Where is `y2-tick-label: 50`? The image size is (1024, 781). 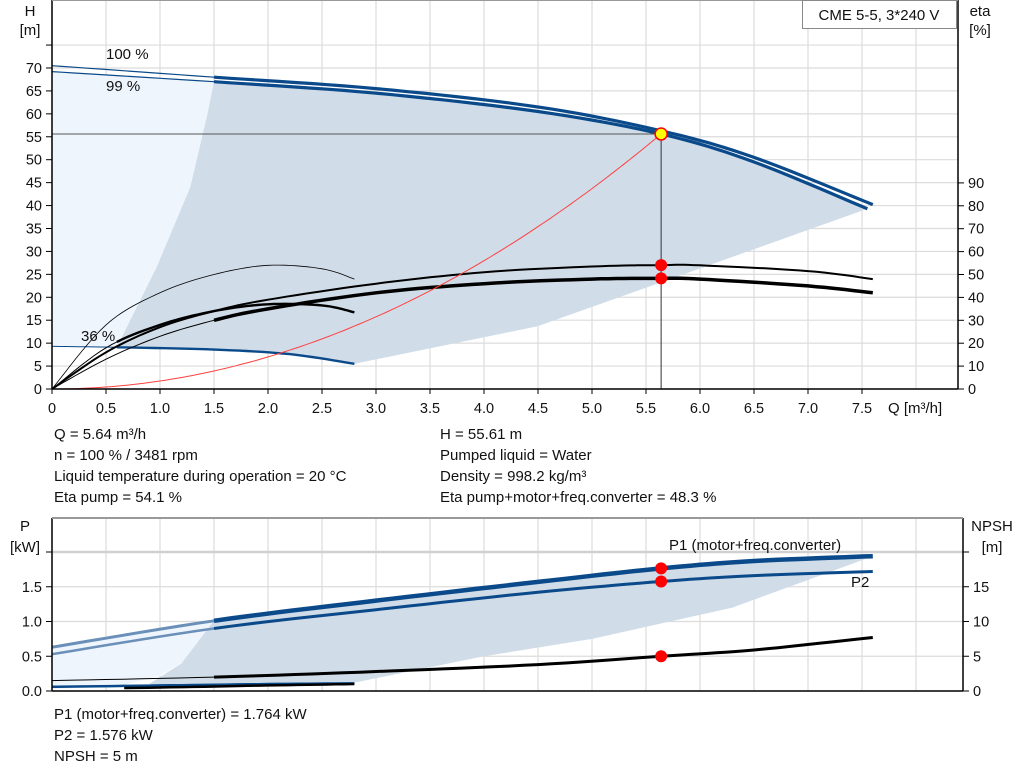 y2-tick-label: 50 is located at coordinates (976, 276).